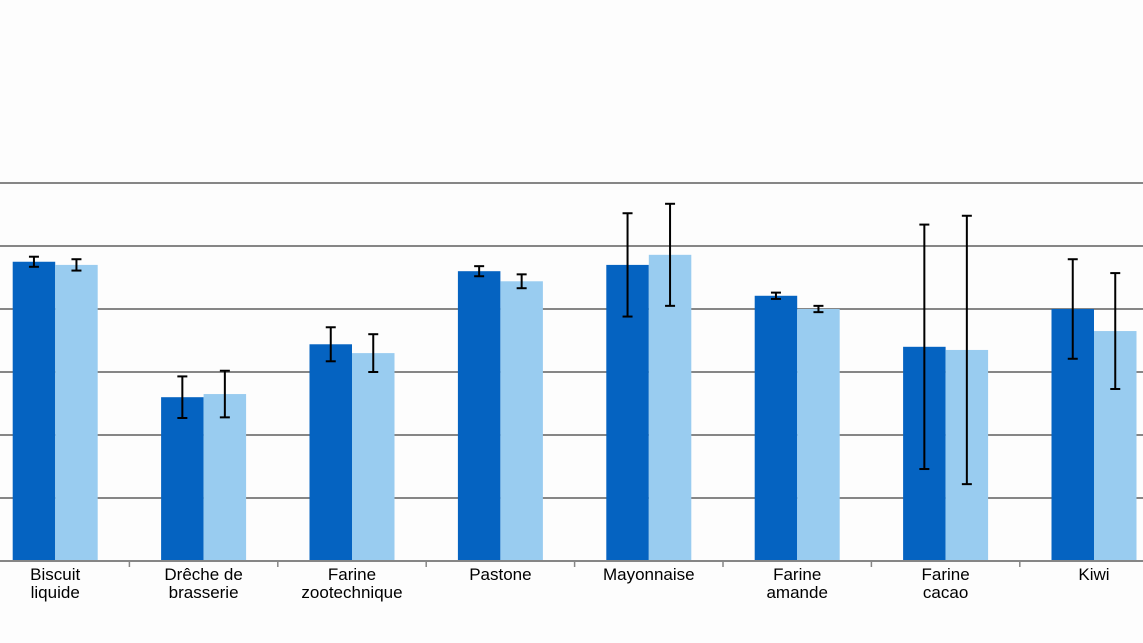 This screenshot has height=643, width=1143. What do you see at coordinates (55, 583) in the screenshot?
I see `category-label: Biscuit liquide` at bounding box center [55, 583].